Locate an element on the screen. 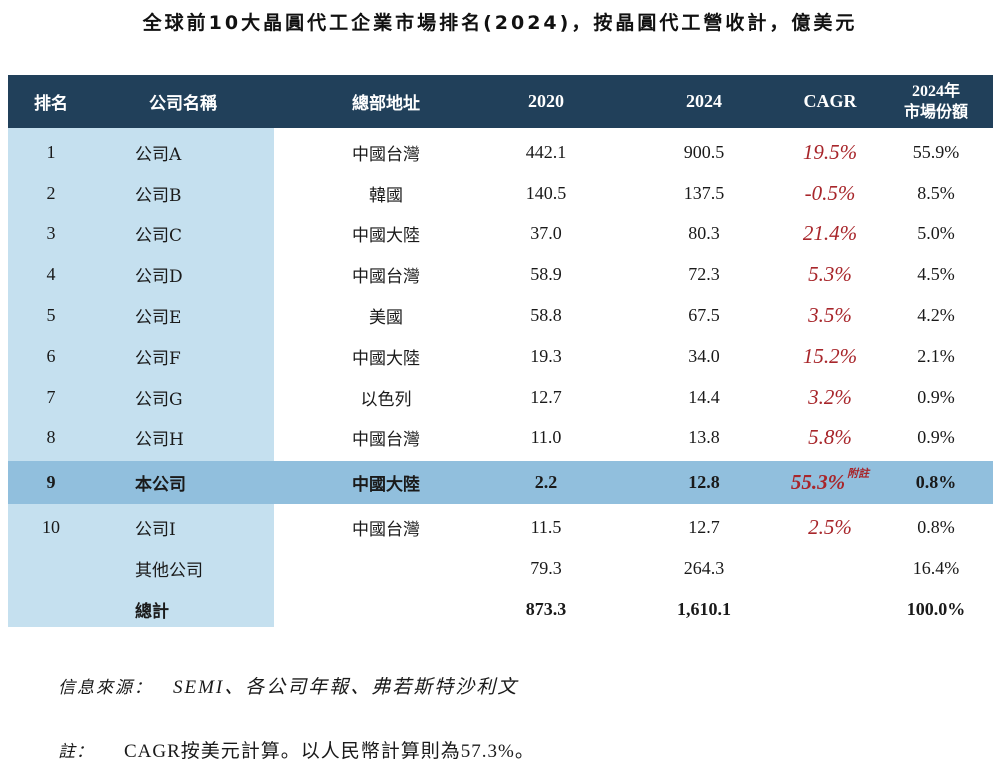 The image size is (1000, 768). note-label: 註： is located at coordinates (76, 752).